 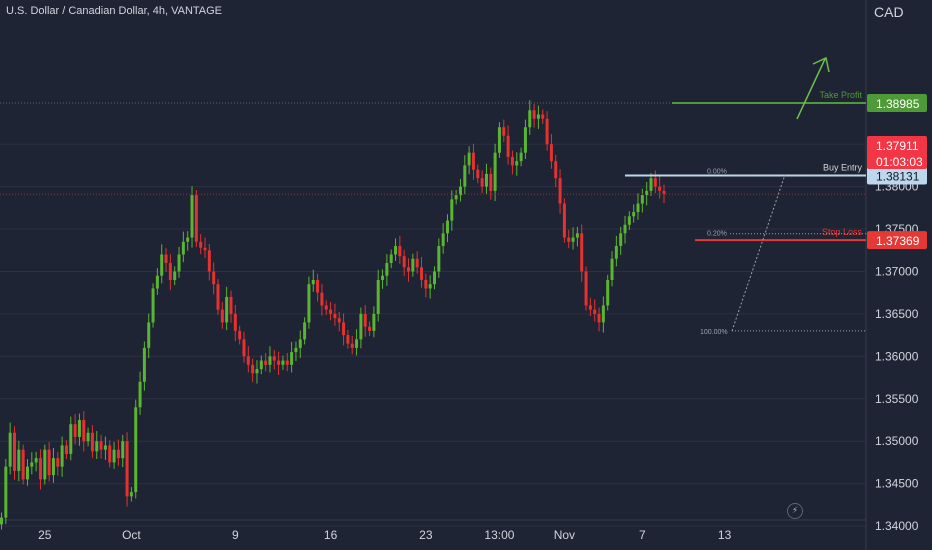 What do you see at coordinates (897, 271) in the screenshot?
I see `y-tick-label: 1.37000` at bounding box center [897, 271].